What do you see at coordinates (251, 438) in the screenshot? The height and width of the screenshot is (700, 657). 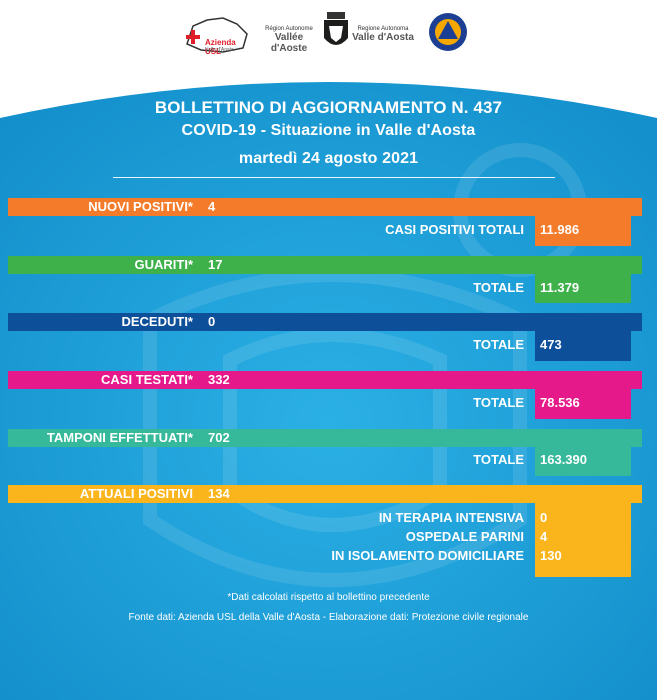 I see `tamponi-value-box: 702` at bounding box center [251, 438].